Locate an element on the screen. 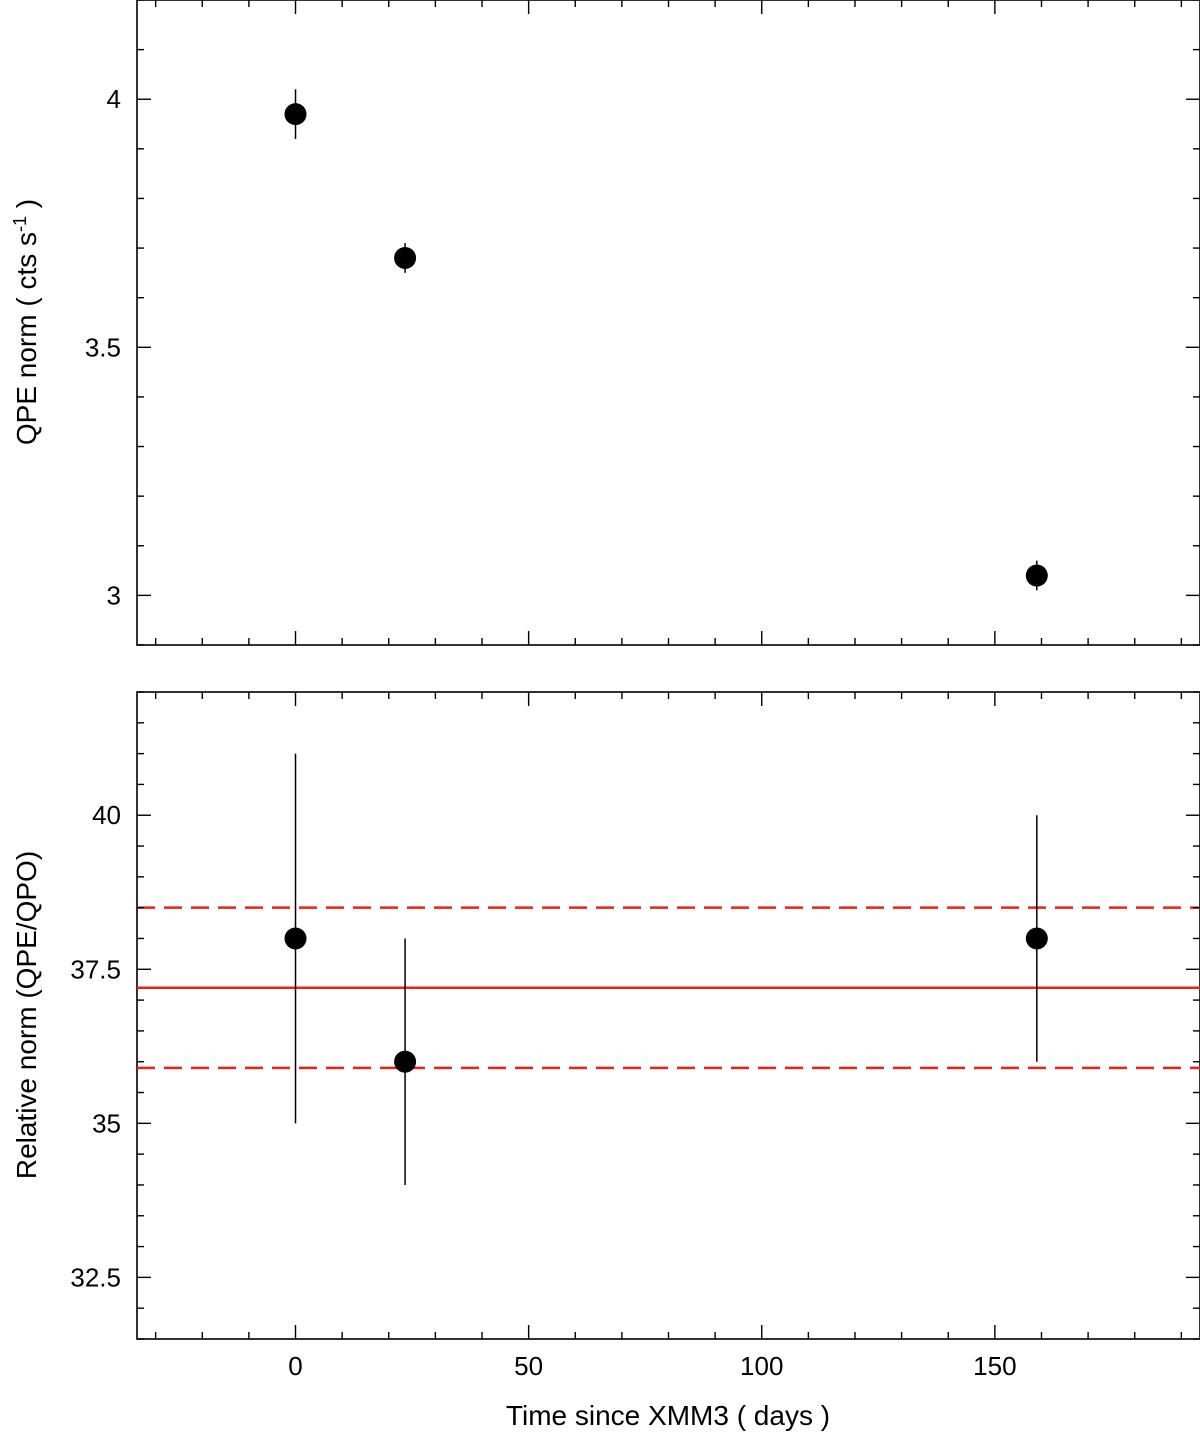 This screenshot has height=1438, width=1200. x-tick-label: 0 is located at coordinates (295, 1366).